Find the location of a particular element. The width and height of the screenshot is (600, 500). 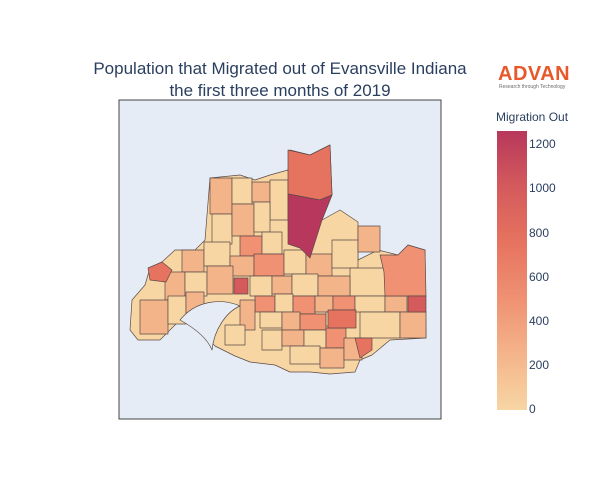

logo-tagline: Research through Technology is located at coordinates (532, 87).